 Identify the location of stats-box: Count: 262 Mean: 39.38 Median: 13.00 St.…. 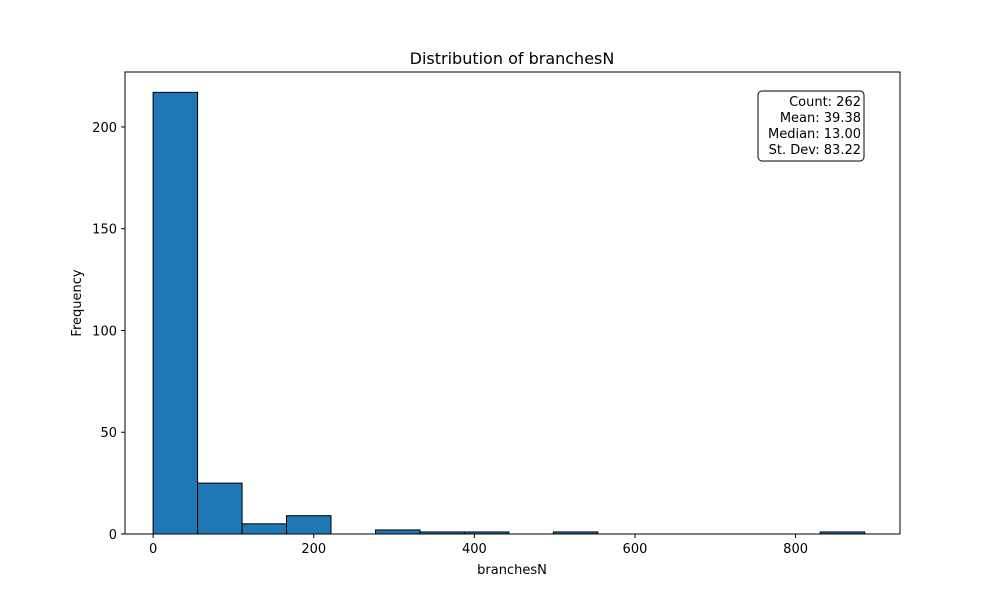
(811, 126).